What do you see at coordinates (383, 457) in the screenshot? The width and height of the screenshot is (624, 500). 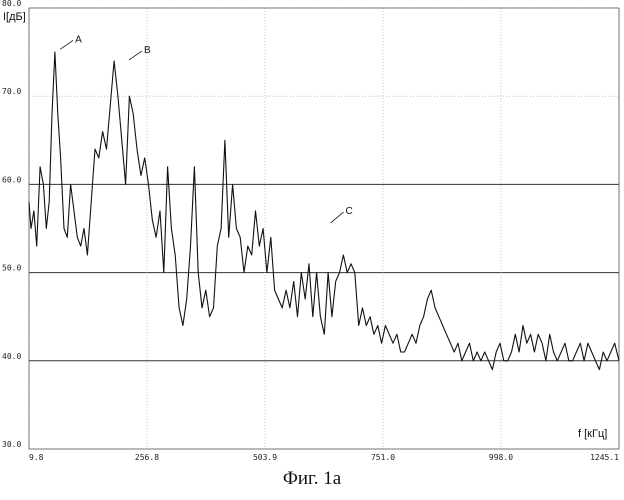 I see `x-tick-label: 751.0` at bounding box center [383, 457].